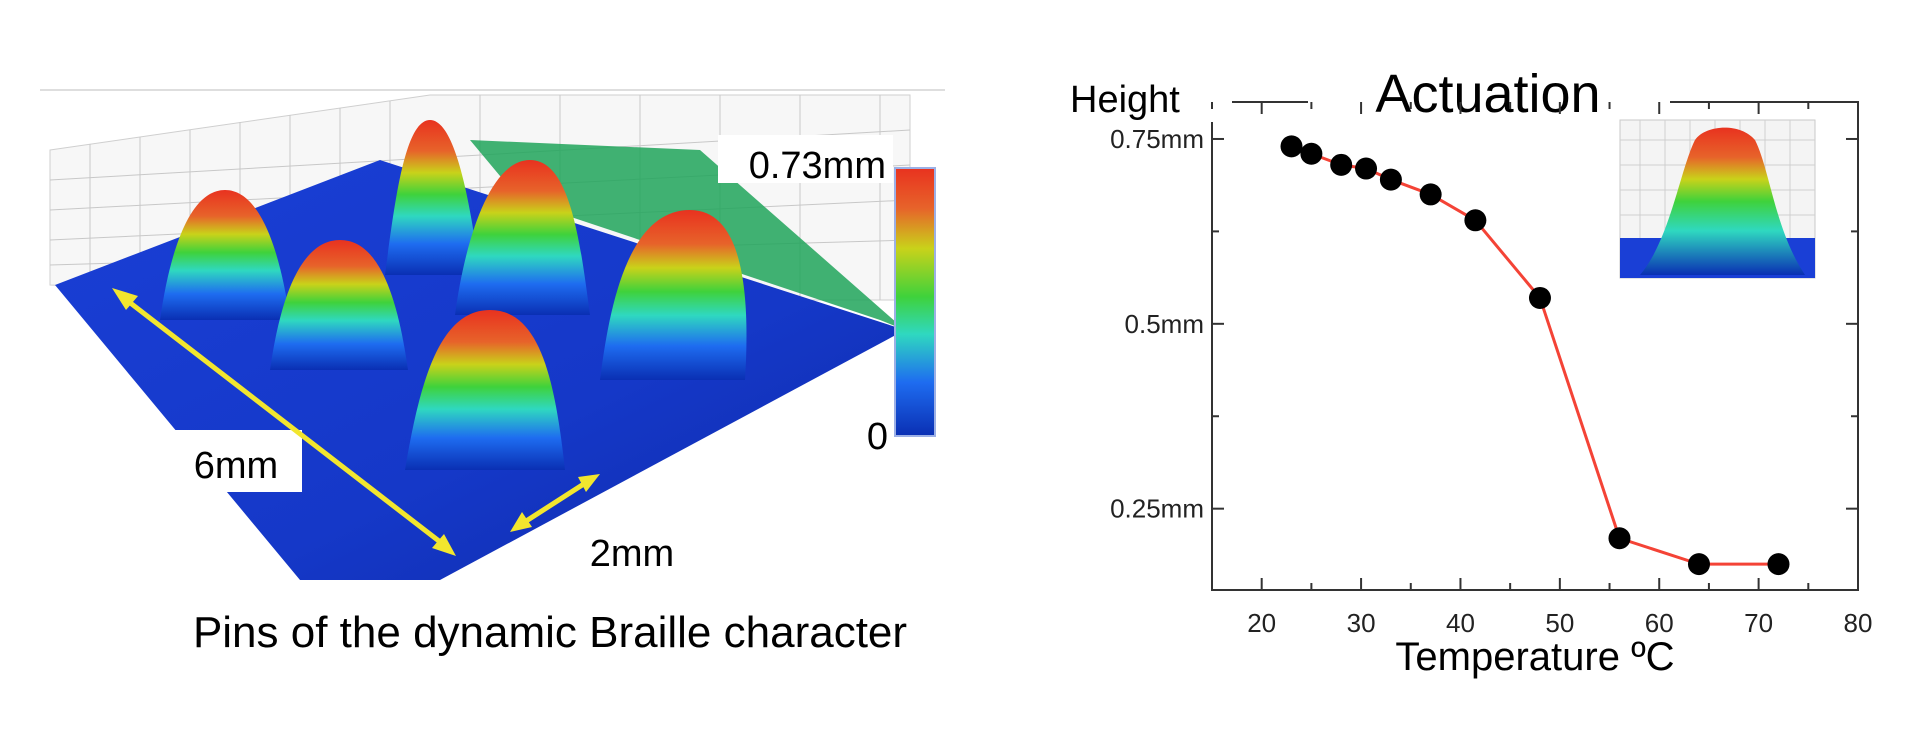  Describe the element at coordinates (1858, 623) in the screenshot. I see `x-tick-label: 80` at that location.